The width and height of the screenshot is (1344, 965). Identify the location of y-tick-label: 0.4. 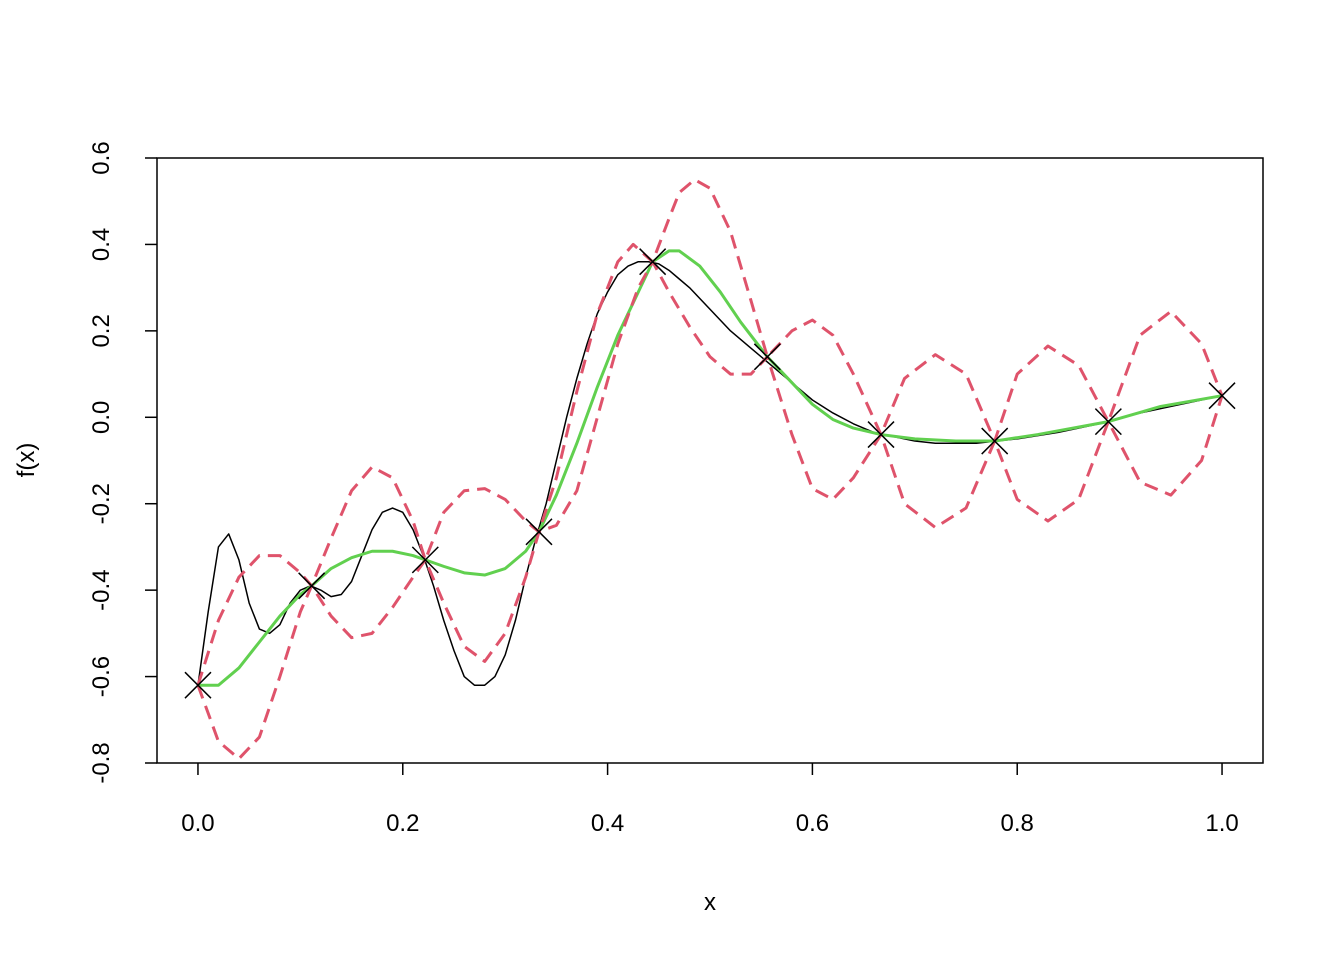
(101, 244).